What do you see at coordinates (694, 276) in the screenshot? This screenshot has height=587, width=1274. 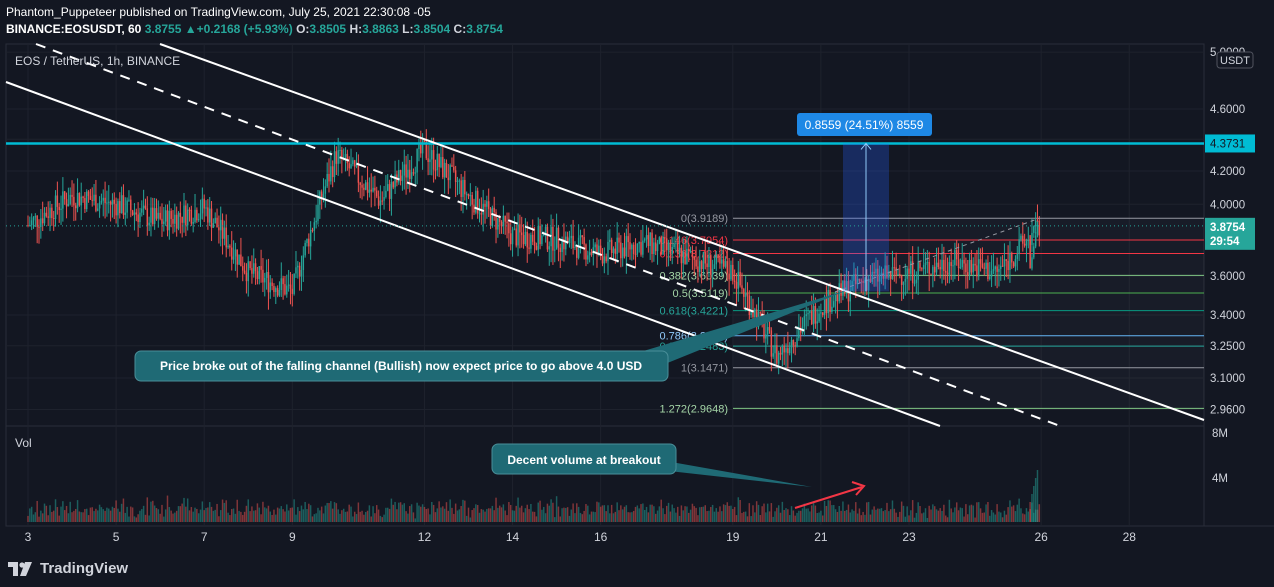 I see `fib-level-label: 0.382(3.6039)` at bounding box center [694, 276].